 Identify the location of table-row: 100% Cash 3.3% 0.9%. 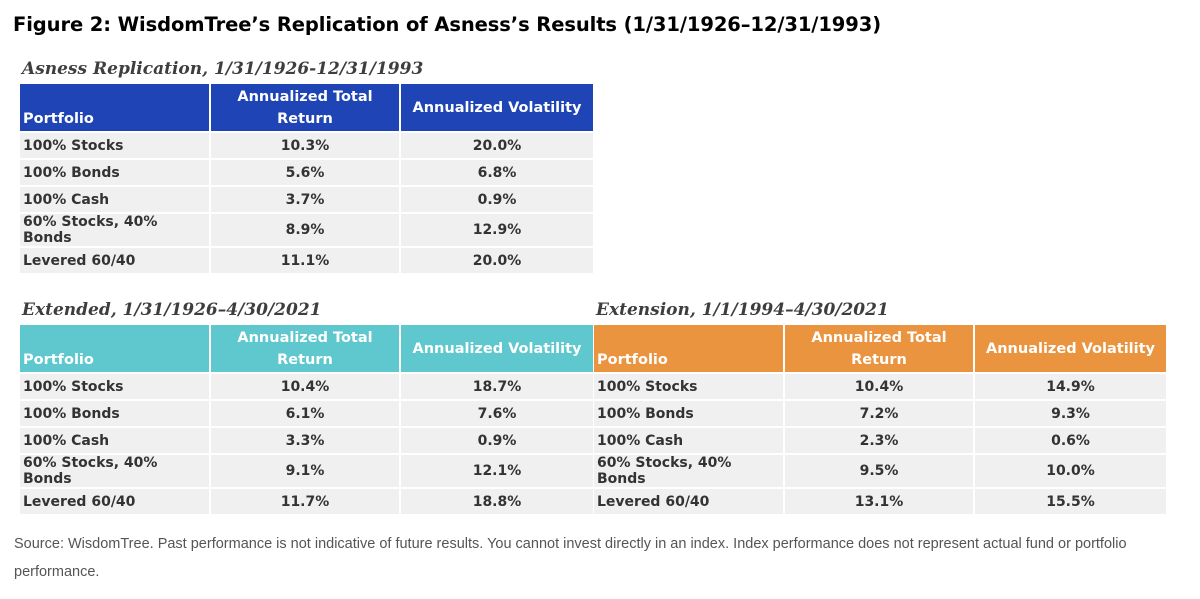
(306, 440).